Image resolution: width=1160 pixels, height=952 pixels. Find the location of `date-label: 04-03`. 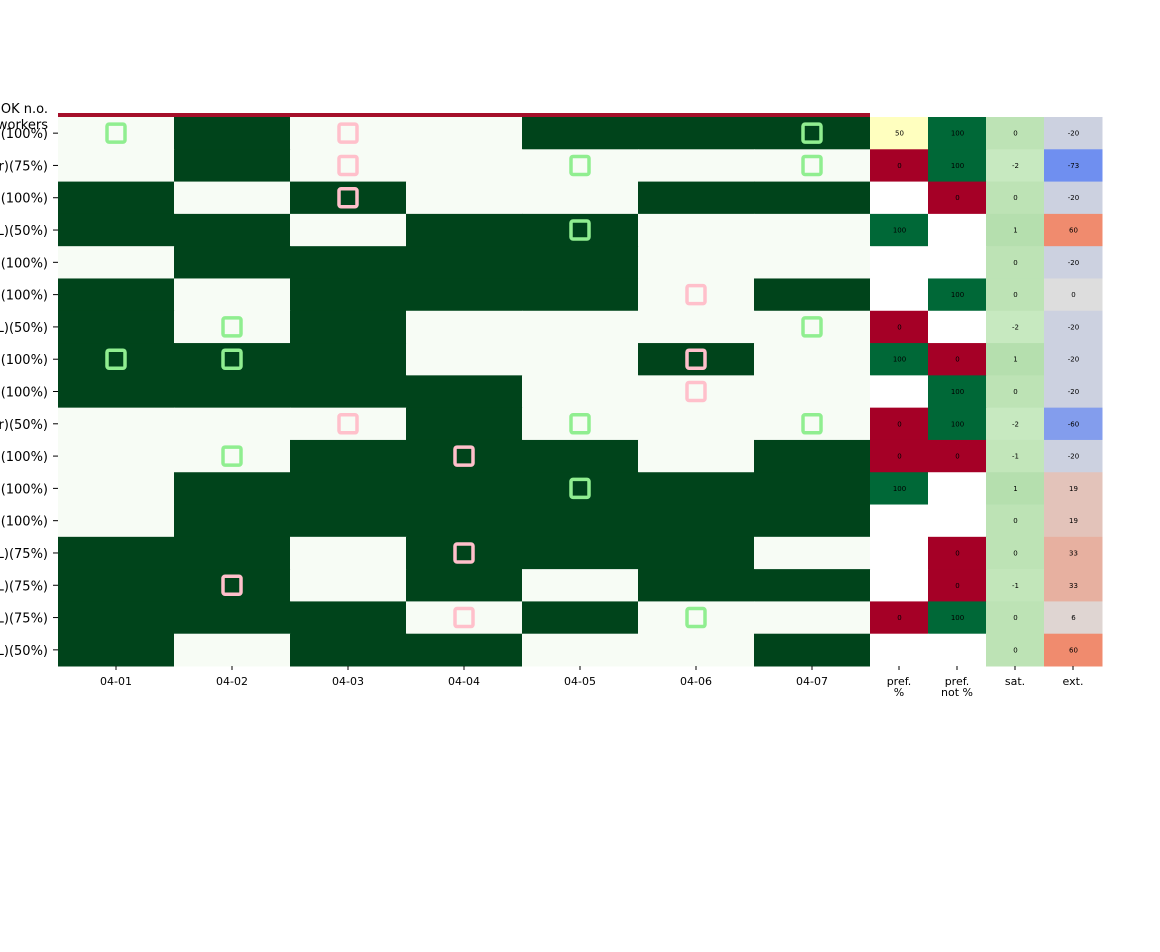

date-label: 04-03 is located at coordinates (348, 681).